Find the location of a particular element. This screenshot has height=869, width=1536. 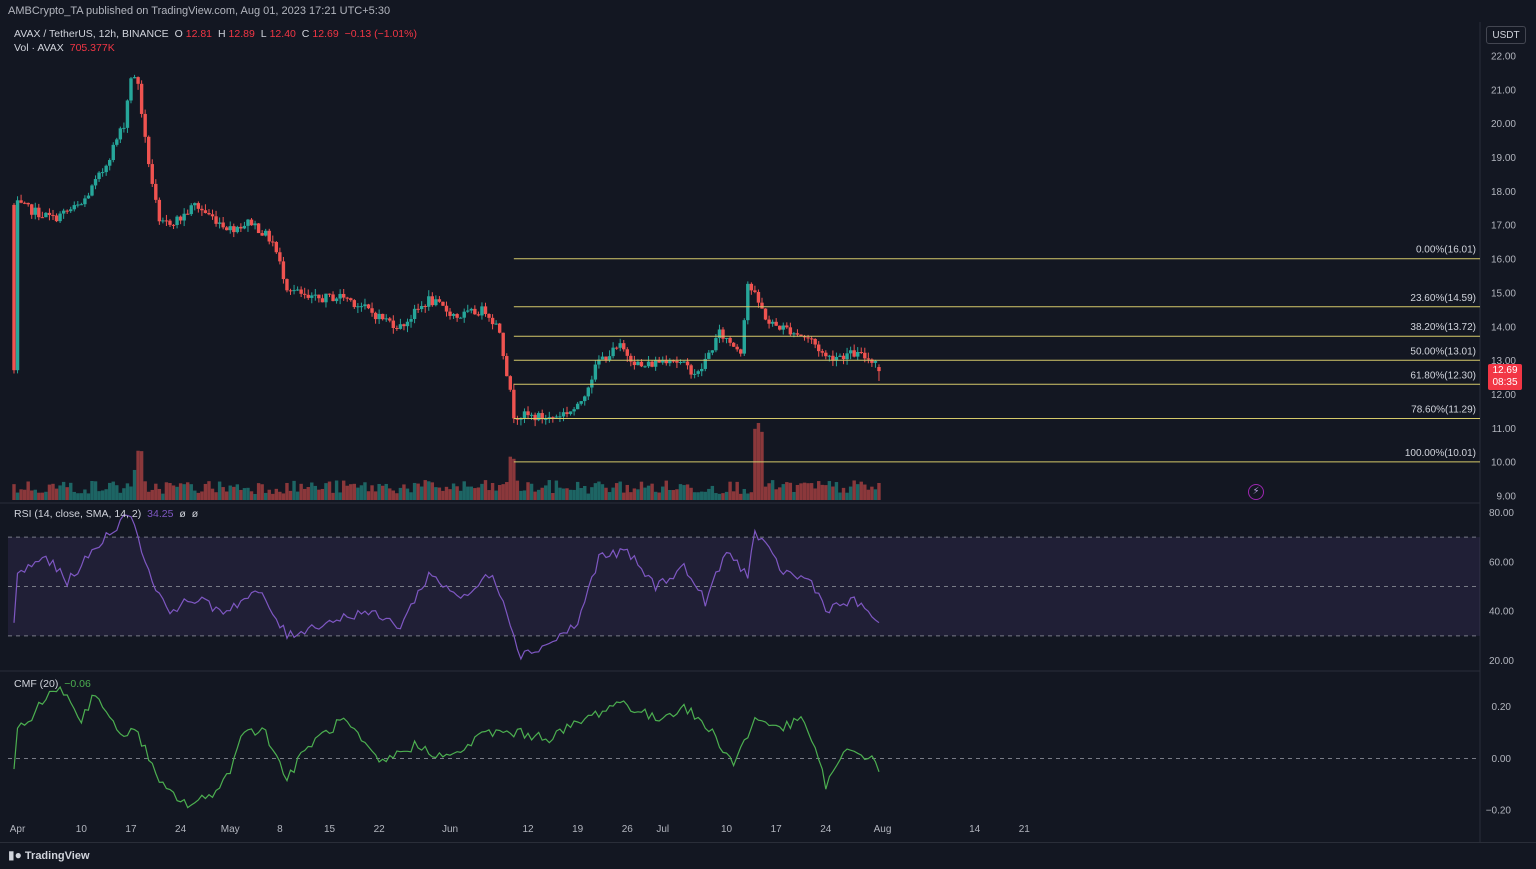

volume-label: Vol · AVAX is located at coordinates (39, 48).